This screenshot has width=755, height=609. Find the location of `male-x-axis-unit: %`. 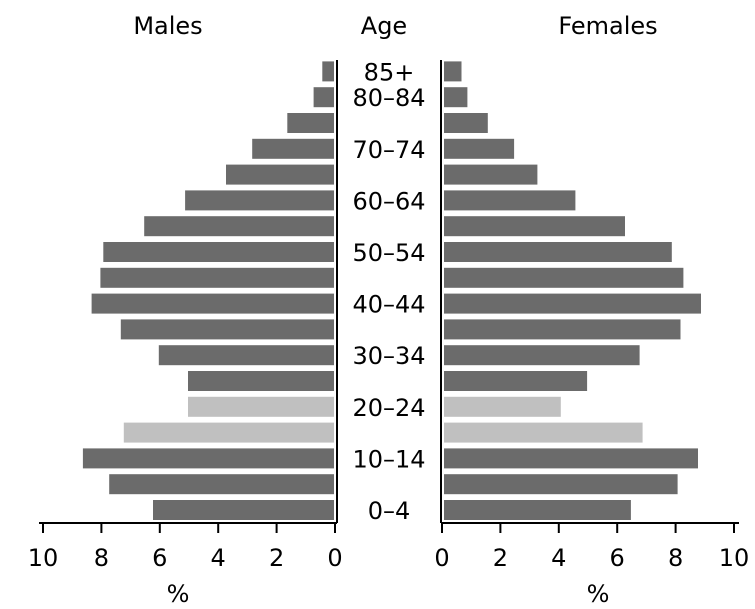

male-x-axis-unit: % is located at coordinates (178, 594).